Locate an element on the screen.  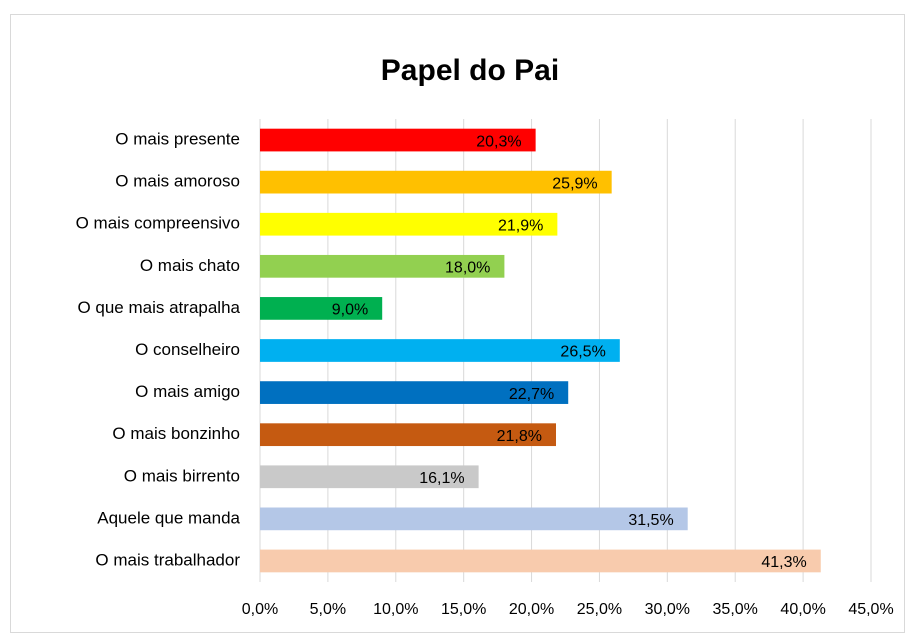
value-label: 16,1% is located at coordinates (441, 478).